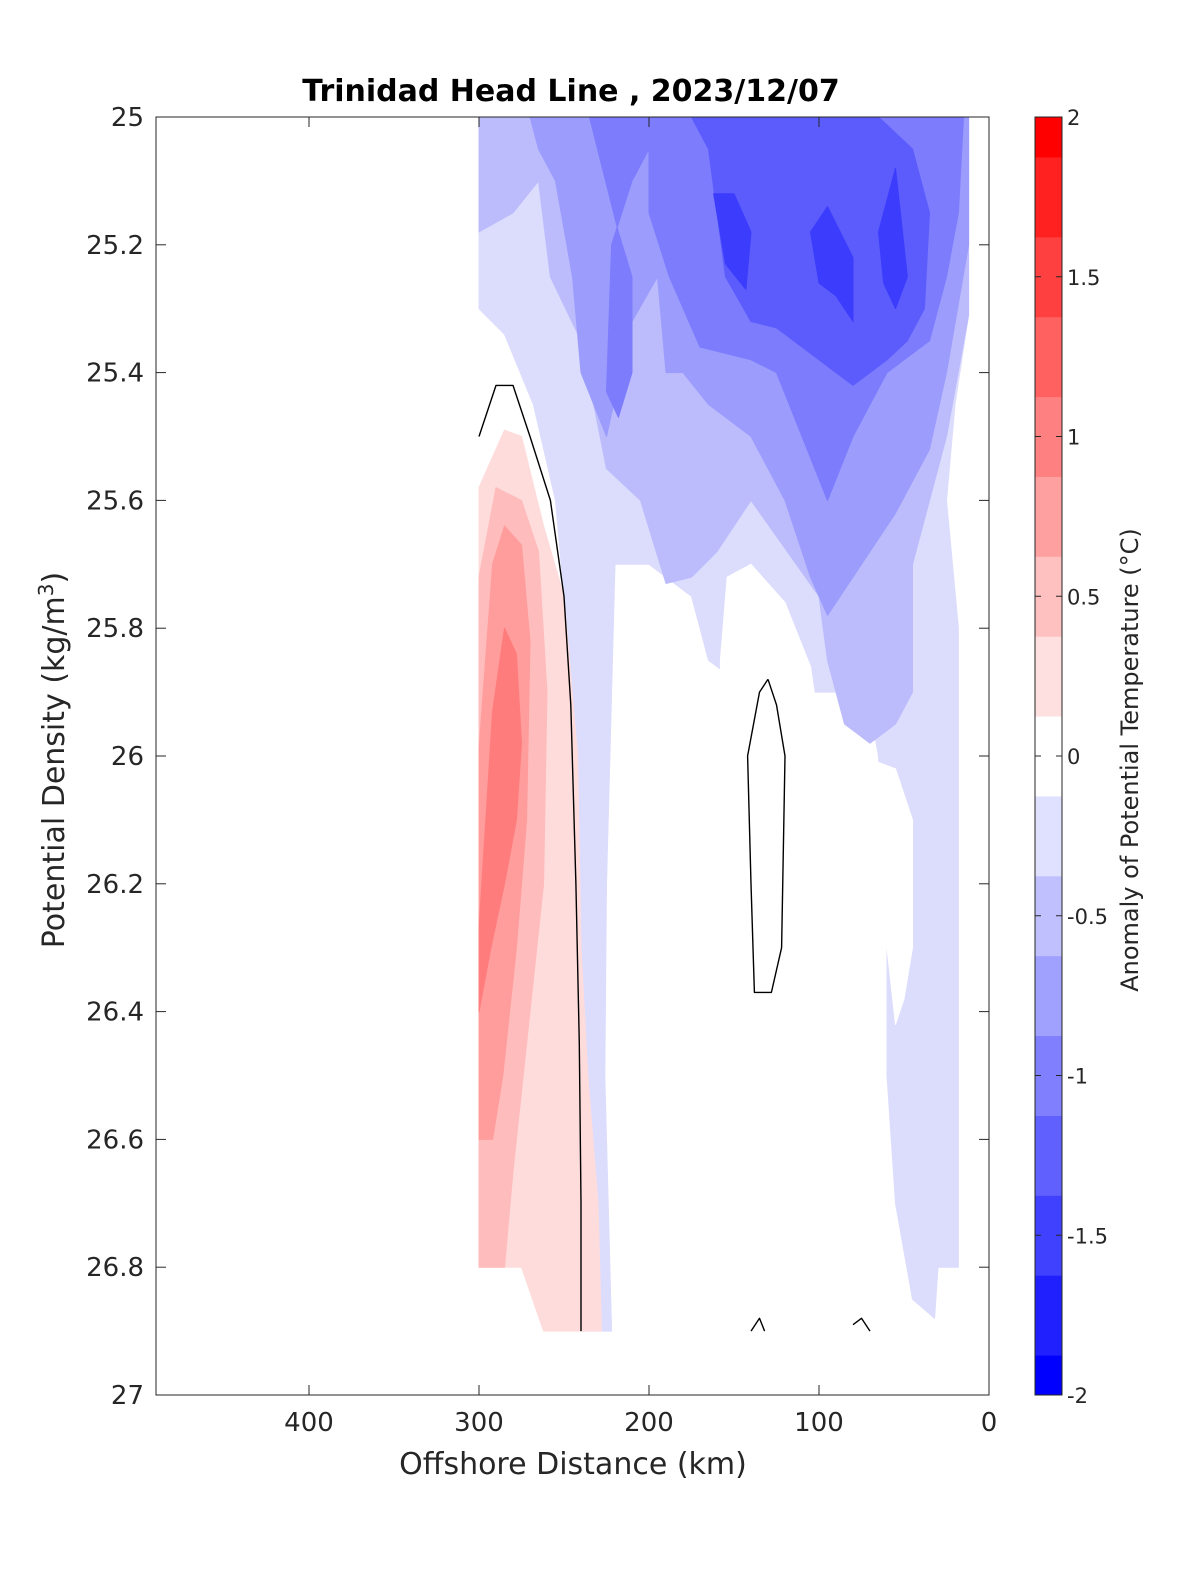  What do you see at coordinates (1083, 597) in the screenshot?
I see `colorbar-tick-label-0.5: 0.5` at bounding box center [1083, 597].